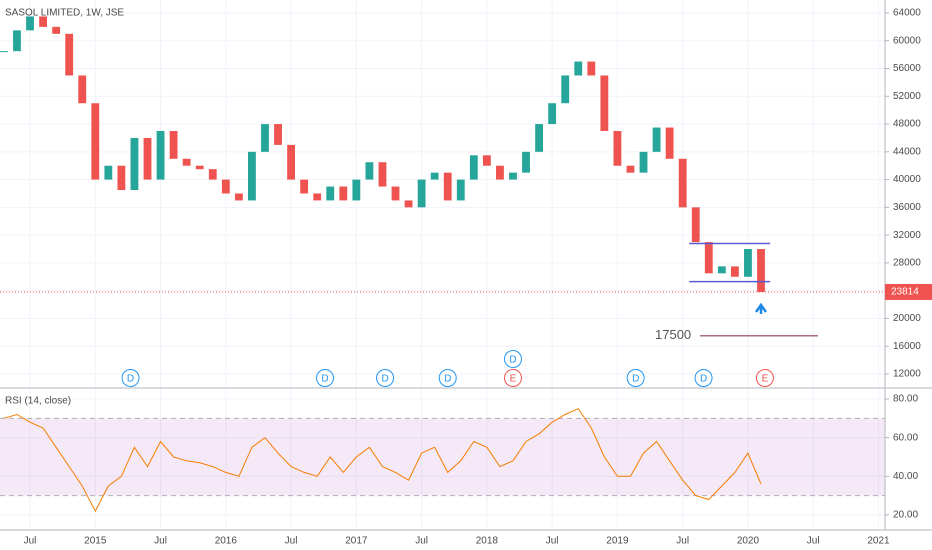 This screenshot has width=932, height=550. I want to click on y-tick-label: 20.00, so click(905, 515).